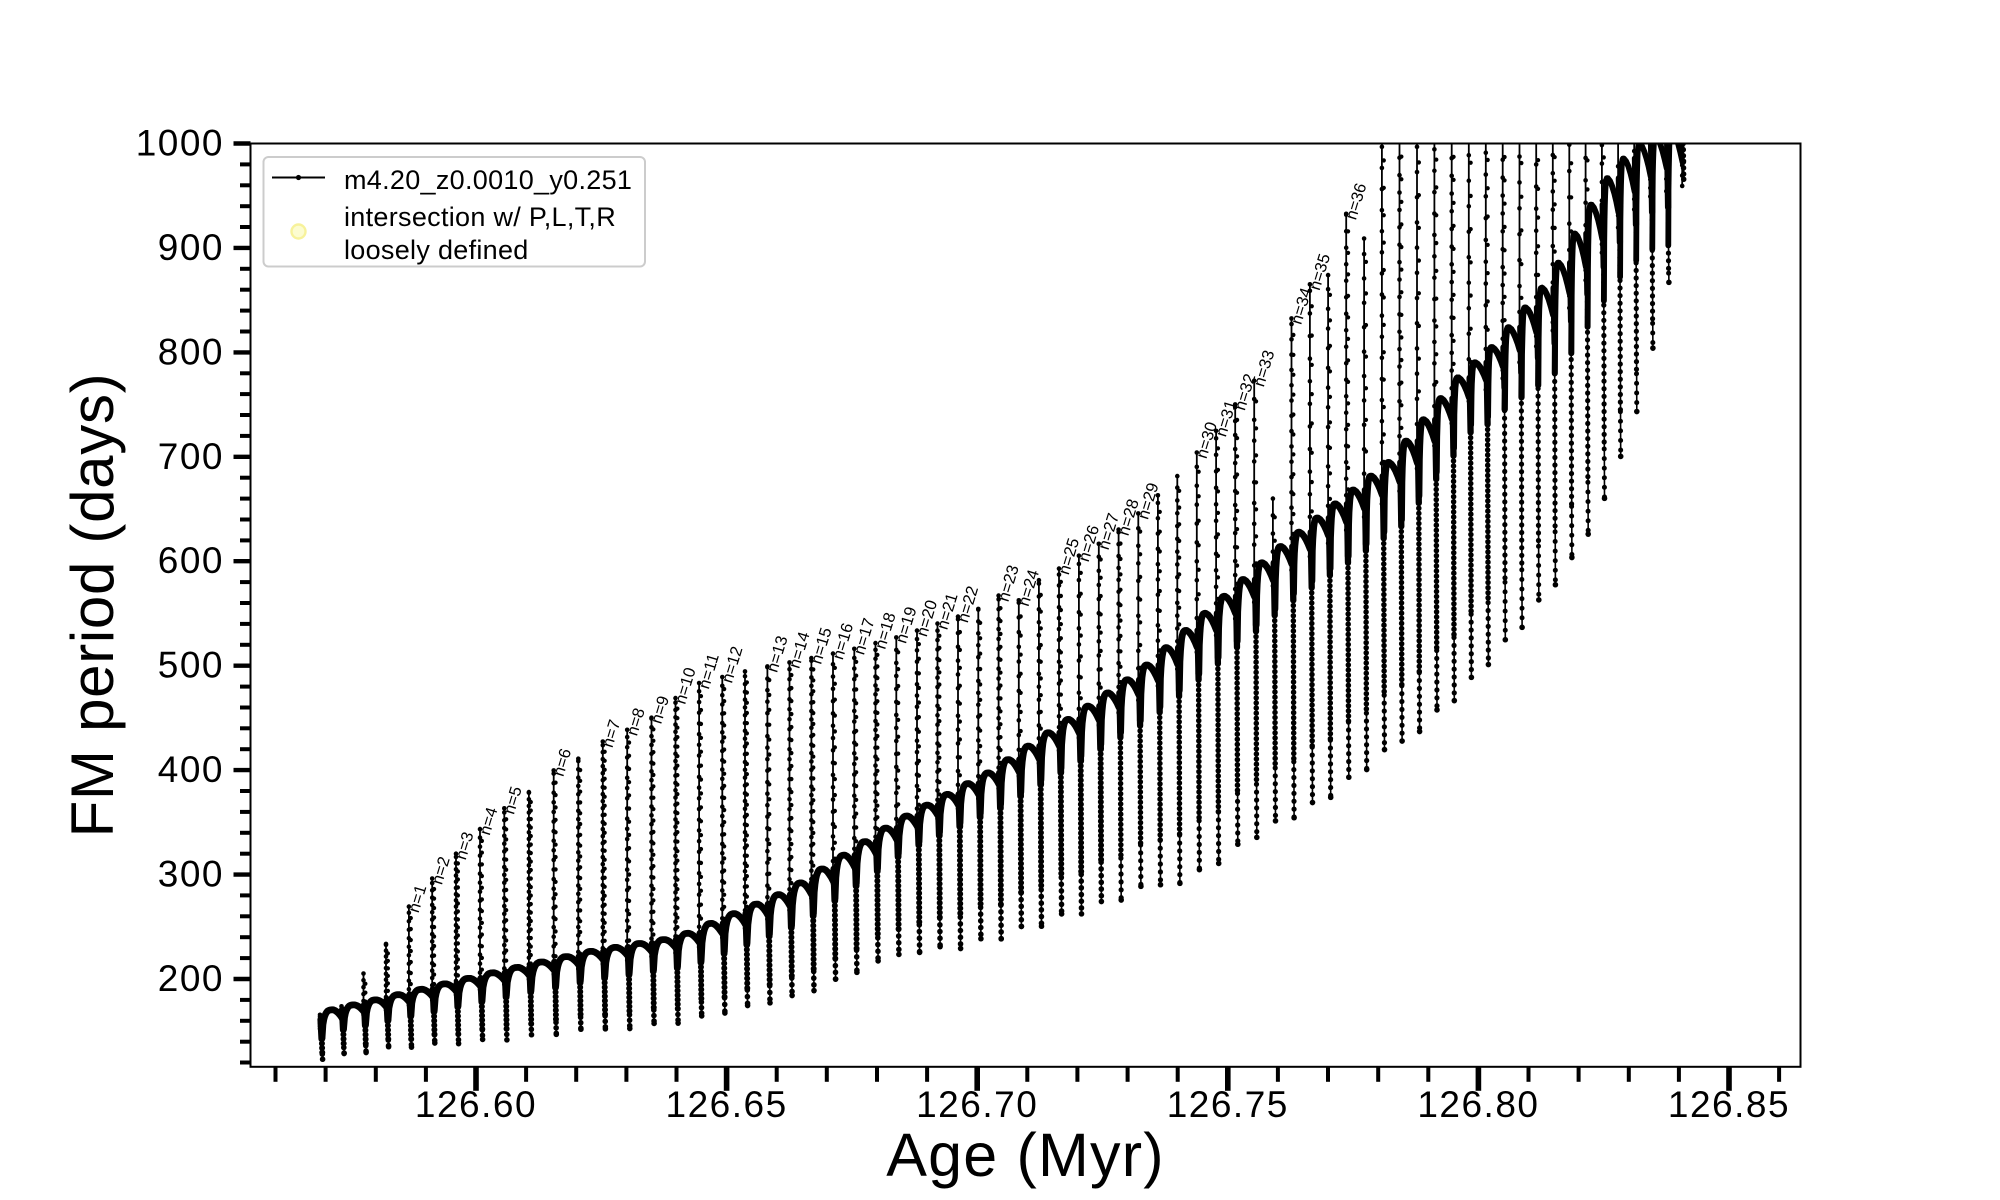 The height and width of the screenshot is (1200, 2000). What do you see at coordinates (480, 217) in the screenshot?
I see `svg-text: intersection w/ P,L,T,R` at bounding box center [480, 217].